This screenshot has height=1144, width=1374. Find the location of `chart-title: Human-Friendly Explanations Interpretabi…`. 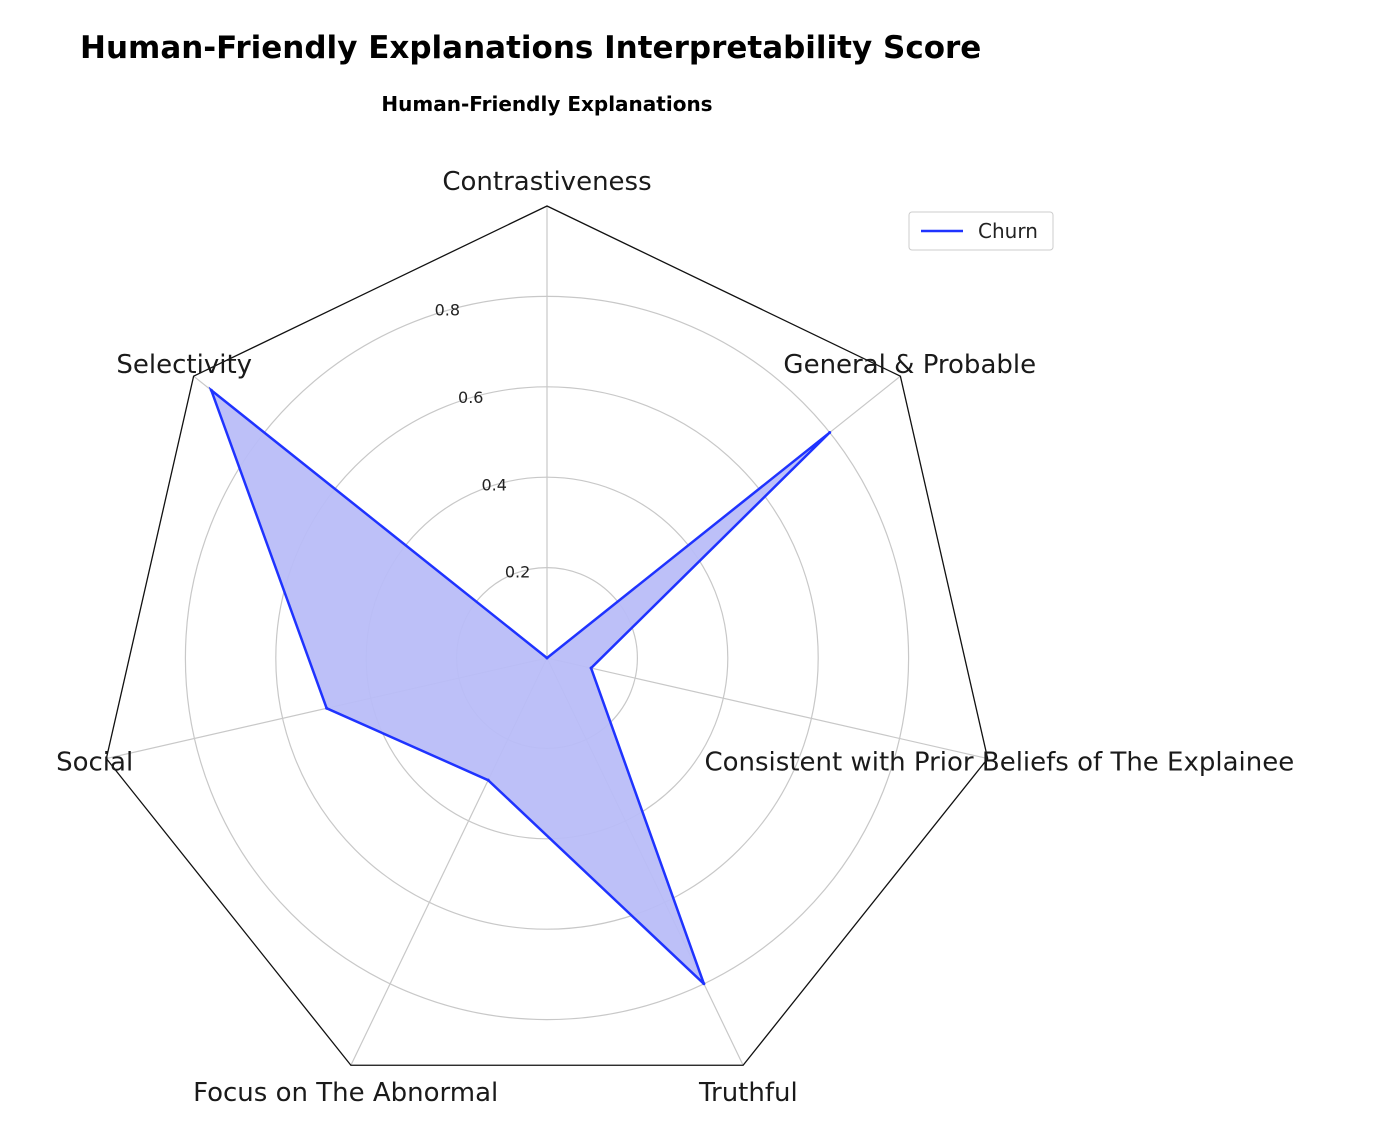

chart-title: Human-Friendly Explanations Interpretabi… is located at coordinates (530, 48).